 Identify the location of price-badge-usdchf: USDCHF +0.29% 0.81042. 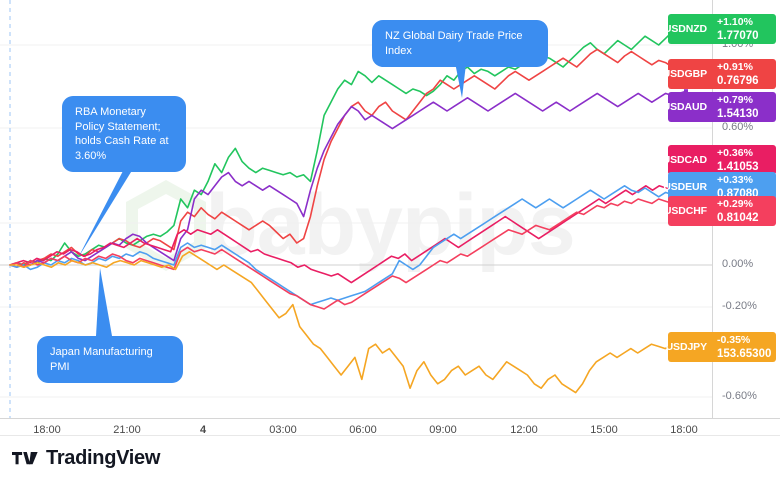
(720, 211).